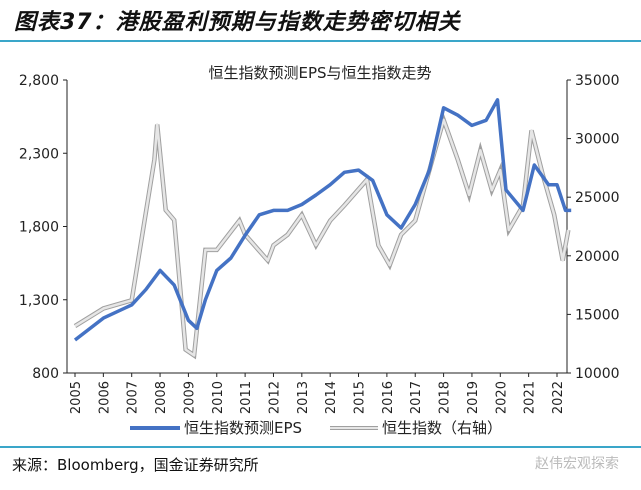 The height and width of the screenshot is (490, 641). Describe the element at coordinates (319, 73) in the screenshot. I see `chart-title: 恒生指数预测EPS与恒生指数走势` at that location.